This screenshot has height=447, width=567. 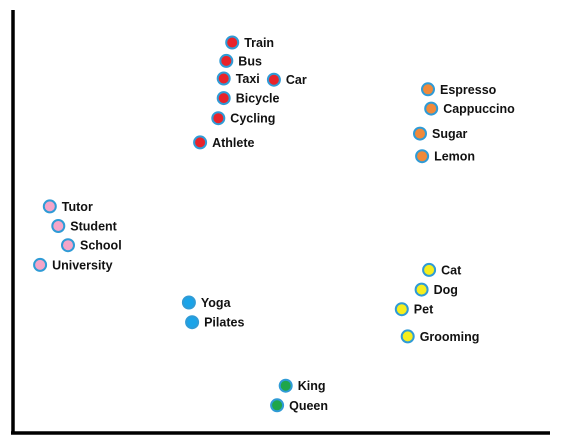 What do you see at coordinates (77, 207) in the screenshot?
I see `point-label-tutor: Tutor` at bounding box center [77, 207].